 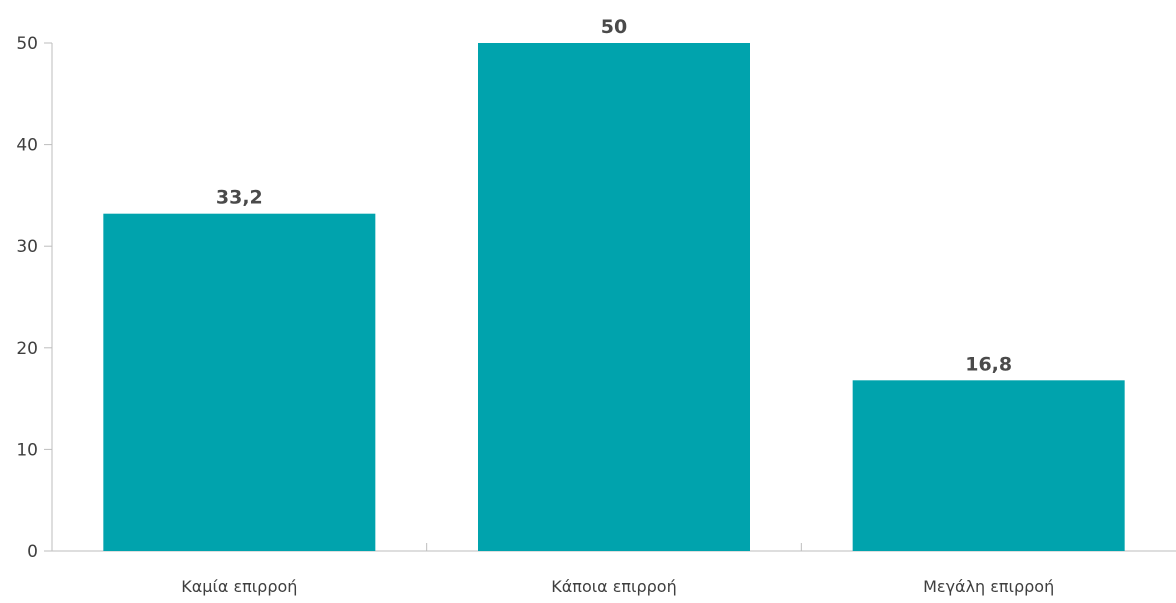 What do you see at coordinates (988, 364) in the screenshot?
I see `bar-value-label: 16,8` at bounding box center [988, 364].